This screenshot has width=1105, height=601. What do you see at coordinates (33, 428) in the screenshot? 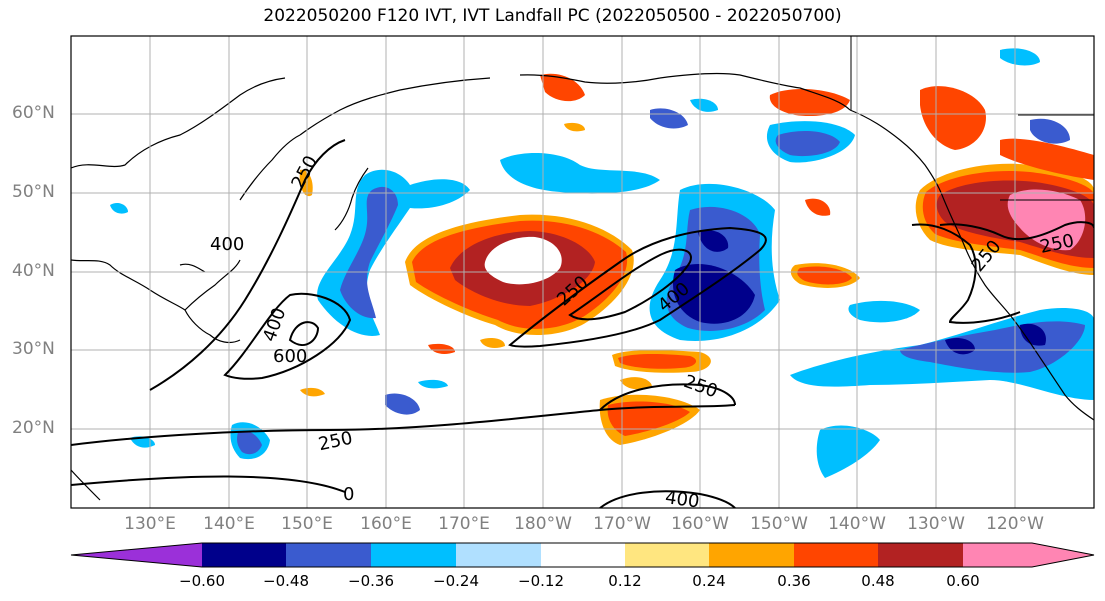
I see `lat-label-20n: 20°N` at bounding box center [33, 428].